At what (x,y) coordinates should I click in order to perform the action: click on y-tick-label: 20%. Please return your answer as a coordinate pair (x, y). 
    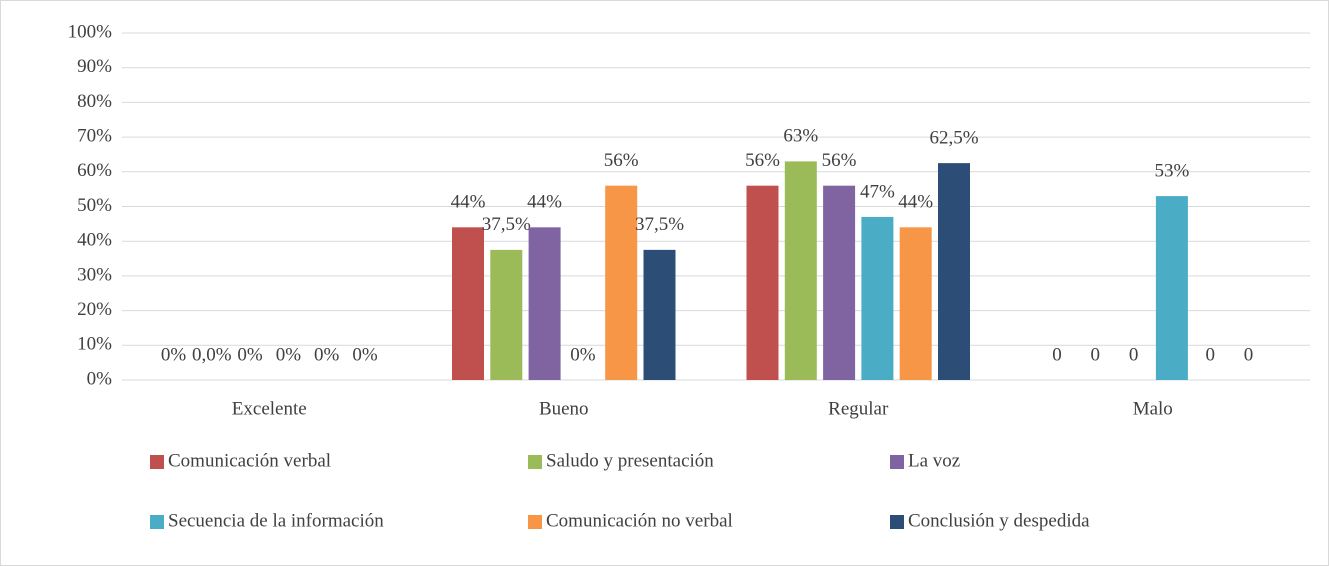
    Looking at the image, I should click on (94, 309).